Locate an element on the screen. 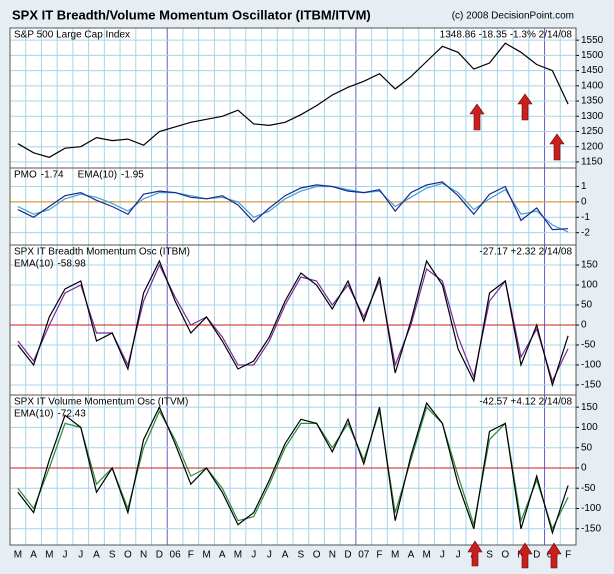  y-tick-label: 1300 is located at coordinates (592, 116).